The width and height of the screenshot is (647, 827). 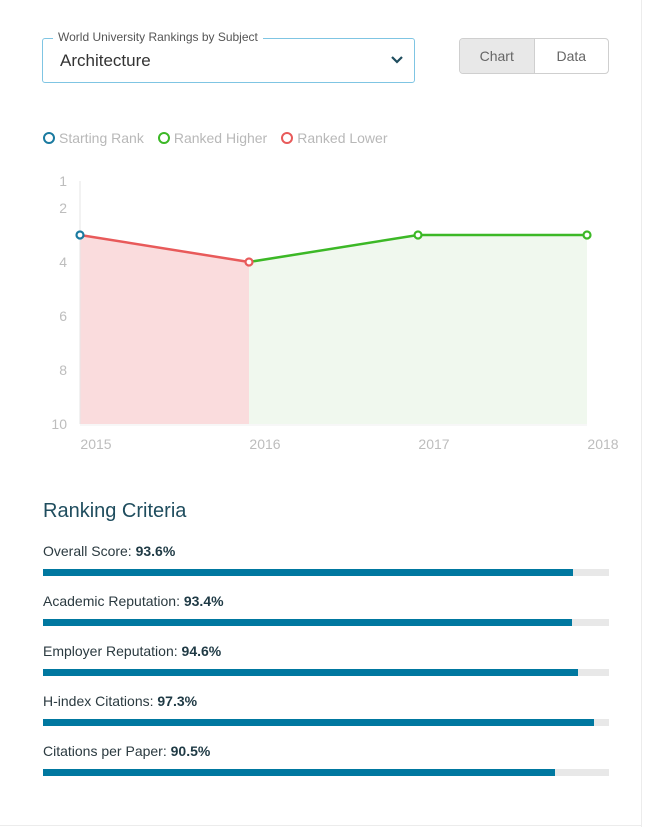 I want to click on area-segment-same, so click(x=502, y=329).